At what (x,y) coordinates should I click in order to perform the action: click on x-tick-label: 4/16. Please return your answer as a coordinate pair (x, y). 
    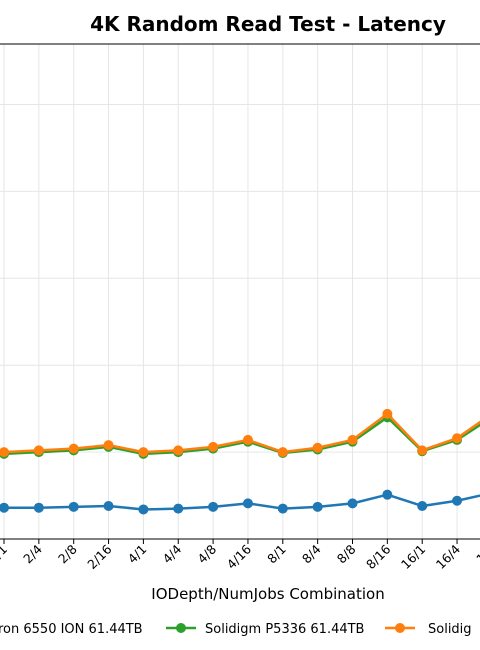
    Looking at the image, I should click on (239, 556).